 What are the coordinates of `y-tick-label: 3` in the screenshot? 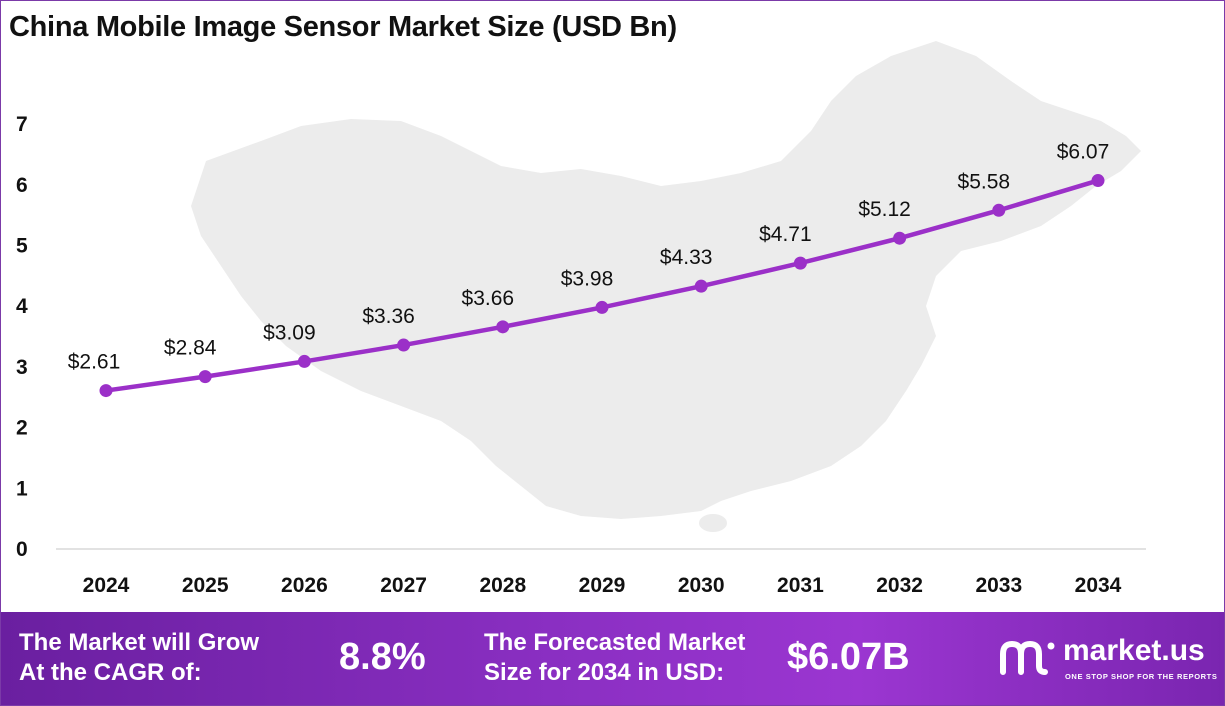 It's located at (22, 367).